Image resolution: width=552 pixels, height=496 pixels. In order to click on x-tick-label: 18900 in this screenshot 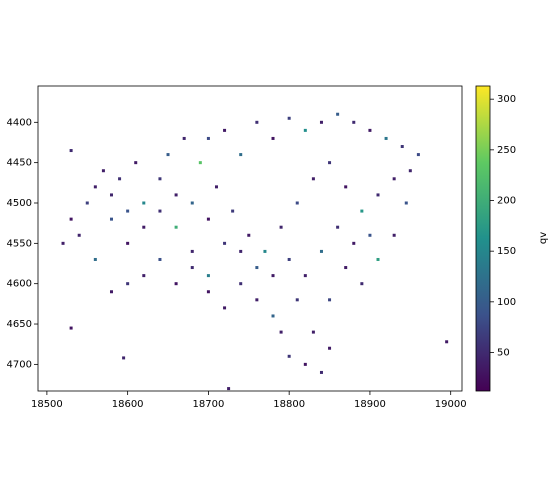, I will do `click(370, 404)`.